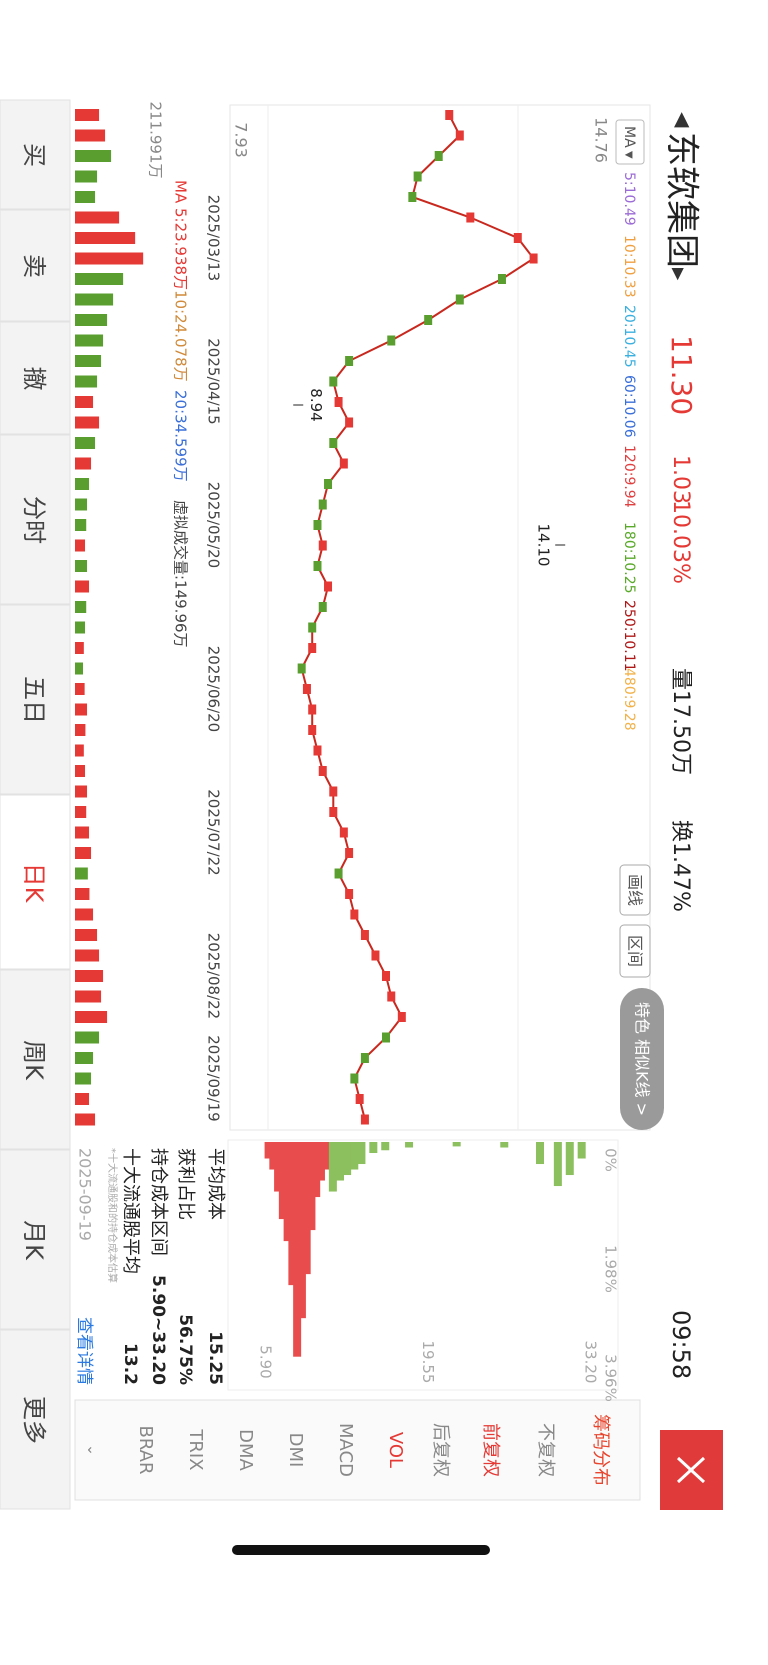 The width and height of the screenshot is (768, 1665). What do you see at coordinates (440, 1450) in the screenshot?
I see `indicator-item: 后复权` at bounding box center [440, 1450].